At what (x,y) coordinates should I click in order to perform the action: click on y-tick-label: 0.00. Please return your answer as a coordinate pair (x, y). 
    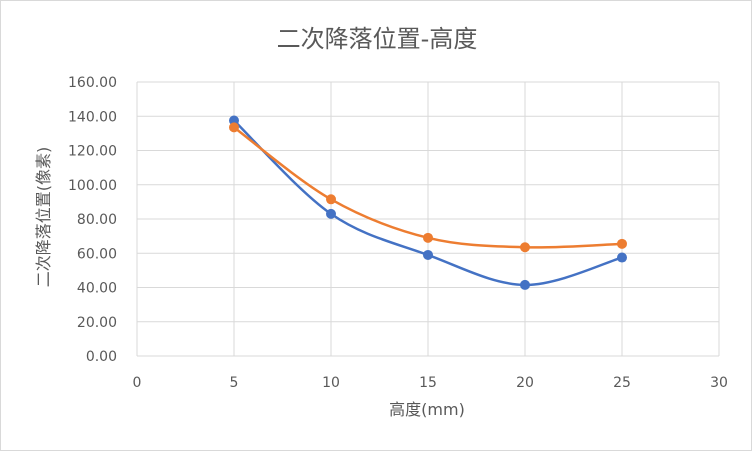
    Looking at the image, I should click on (101, 357).